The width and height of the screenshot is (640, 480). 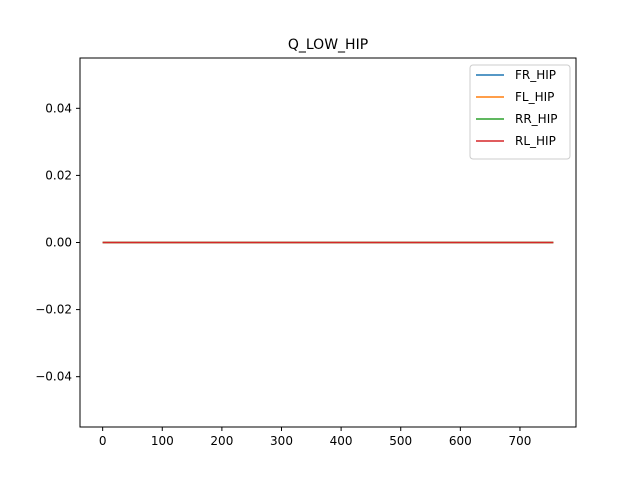 I want to click on legend: FR_HIP FL_HIP RR_HIP RL_HIP, so click(x=520, y=112).